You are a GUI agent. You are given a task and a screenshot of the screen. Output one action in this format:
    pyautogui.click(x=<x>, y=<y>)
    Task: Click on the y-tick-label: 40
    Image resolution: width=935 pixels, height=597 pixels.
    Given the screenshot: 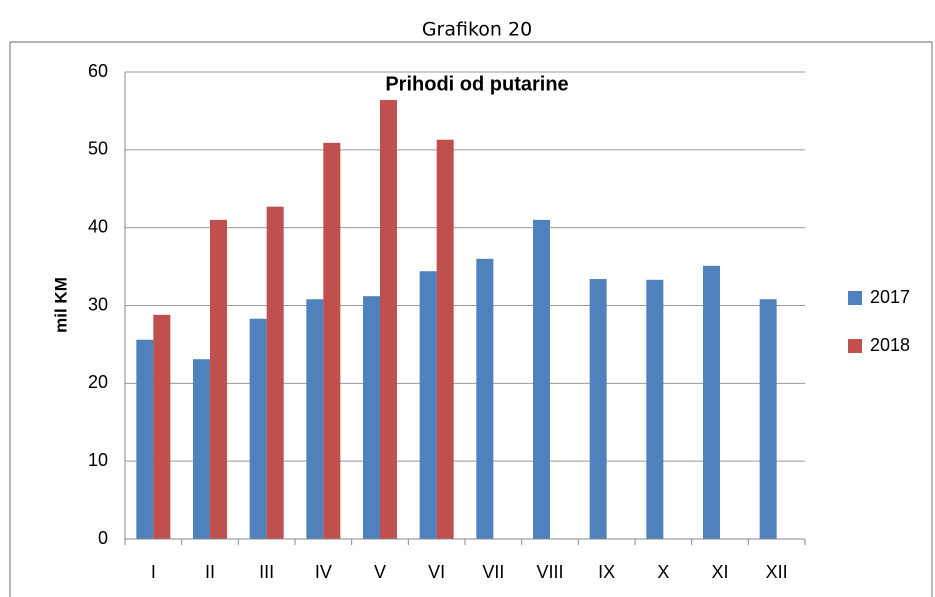 What is the action you would take?
    pyautogui.click(x=98, y=226)
    